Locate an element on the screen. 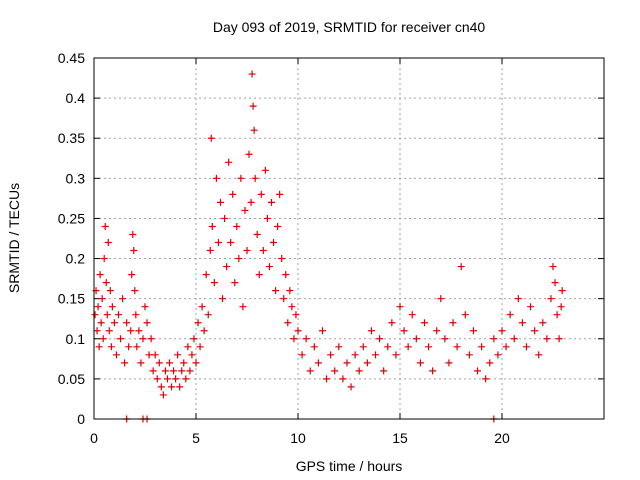 The height and width of the screenshot is (480, 640). x-axis-label: GPS time / hours is located at coordinates (349, 466).